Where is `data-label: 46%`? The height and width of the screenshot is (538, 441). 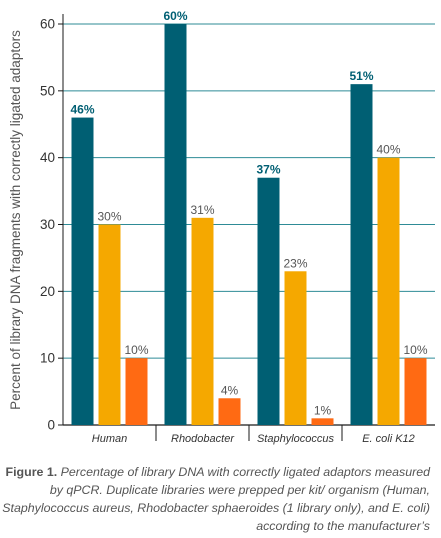
data-label: 46% is located at coordinates (82, 110).